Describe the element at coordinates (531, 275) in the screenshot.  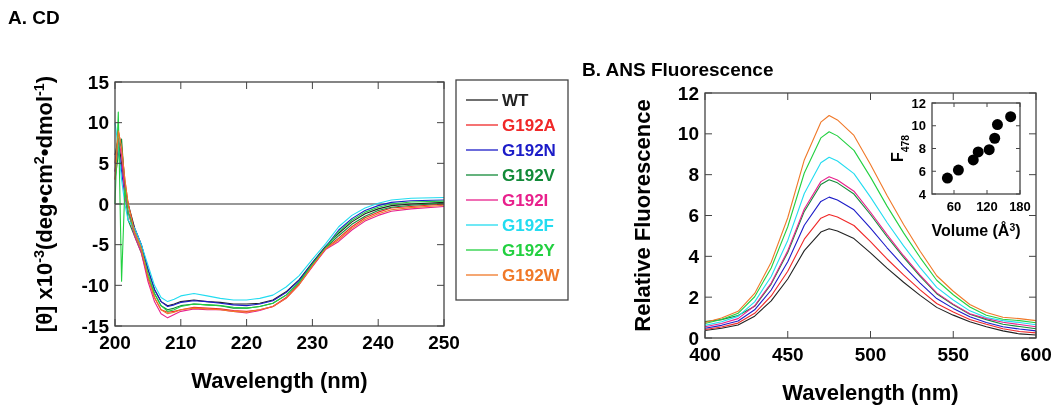
I see `legend-label: G192W` at that location.